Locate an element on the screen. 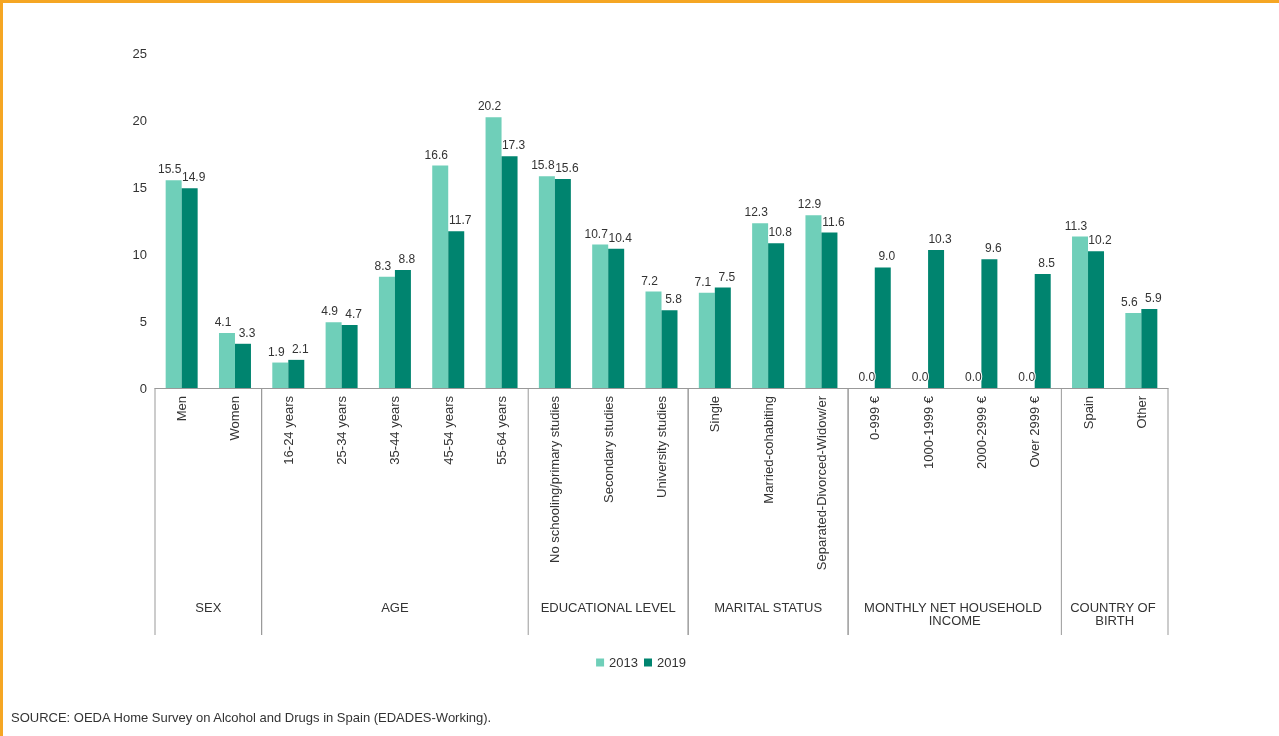 The width and height of the screenshot is (1279, 736). data-label: 5.6 is located at coordinates (1130, 301).